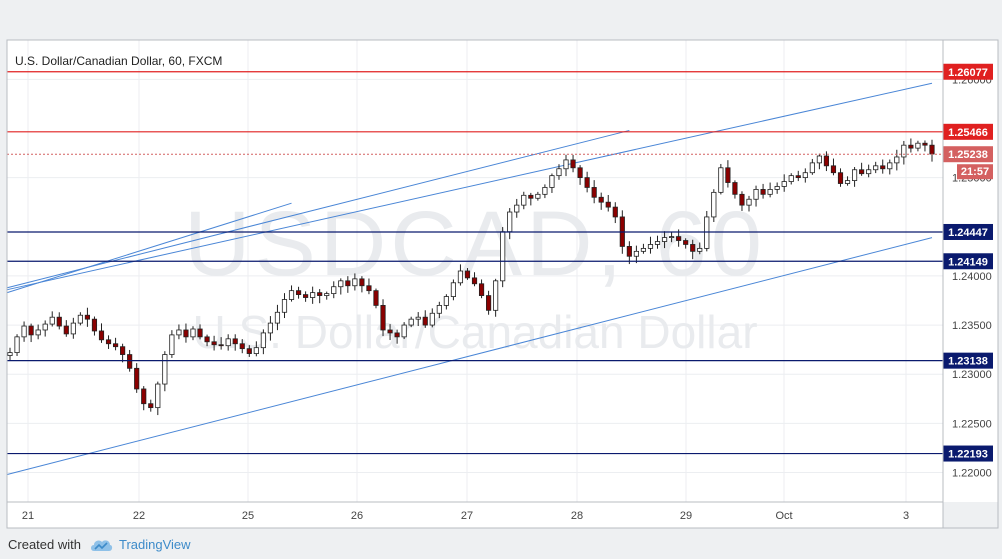 The height and width of the screenshot is (559, 1002). Describe the element at coordinates (475, 515) in the screenshot. I see `time-axis-area` at that location.